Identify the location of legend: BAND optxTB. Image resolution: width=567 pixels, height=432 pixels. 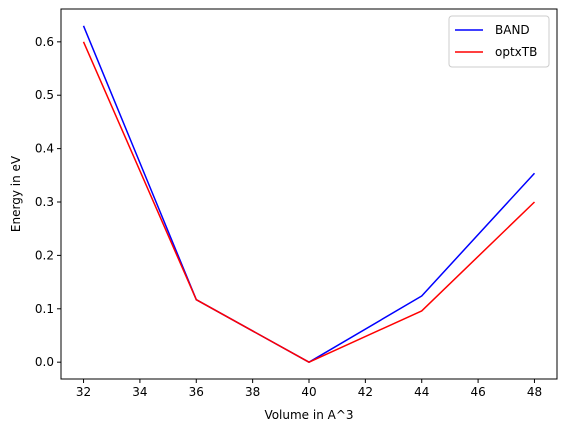
(499, 41).